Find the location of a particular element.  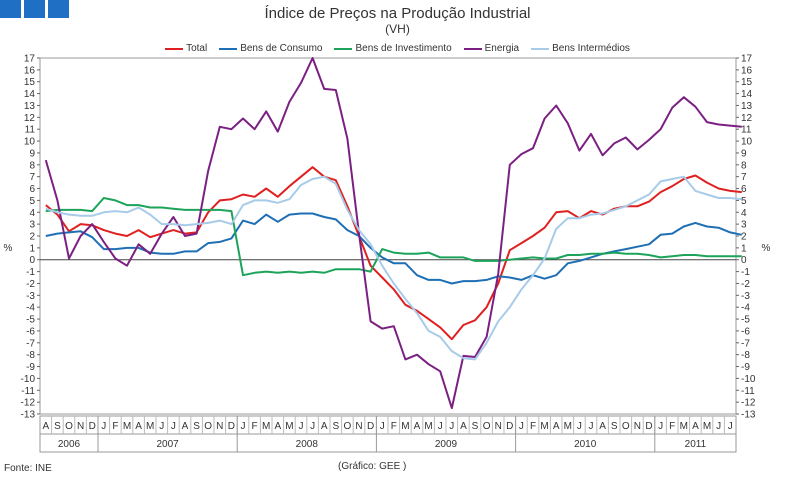

legend-label: Bens de Consumo is located at coordinates (281, 48).